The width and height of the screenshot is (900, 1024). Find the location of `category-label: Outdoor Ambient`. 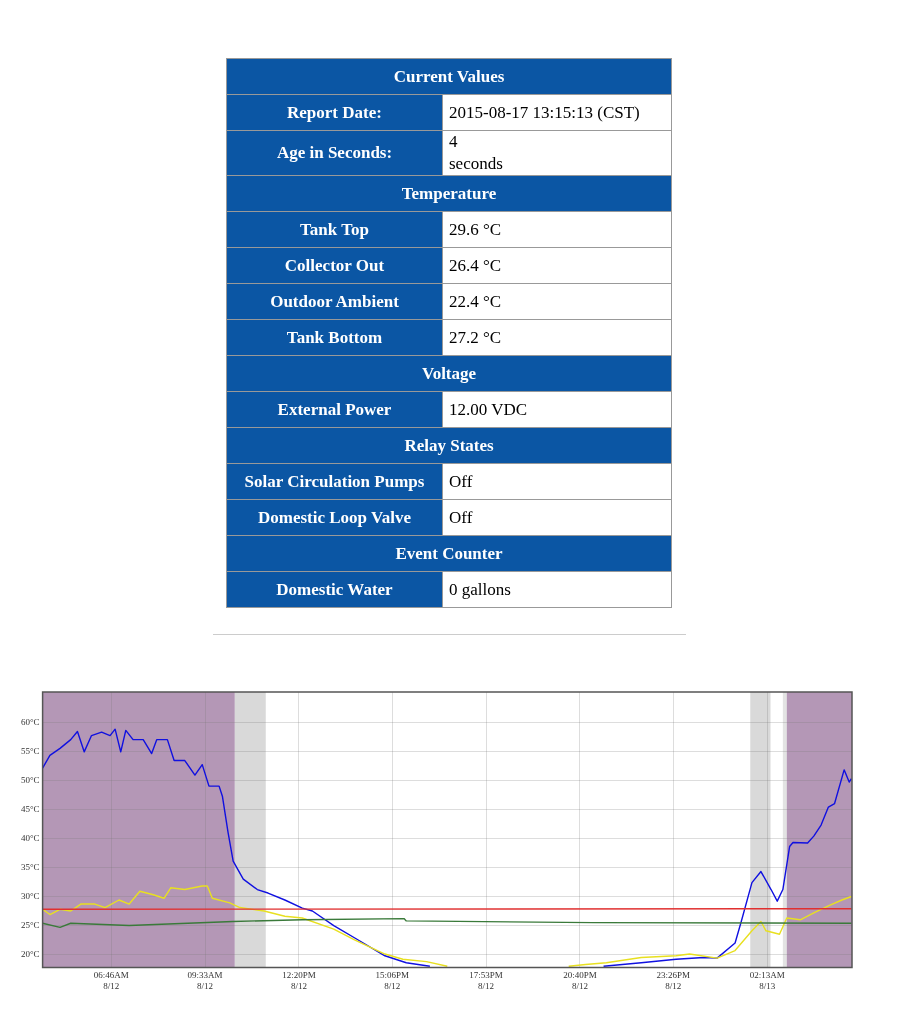

category-label: Outdoor Ambient is located at coordinates (334, 301).